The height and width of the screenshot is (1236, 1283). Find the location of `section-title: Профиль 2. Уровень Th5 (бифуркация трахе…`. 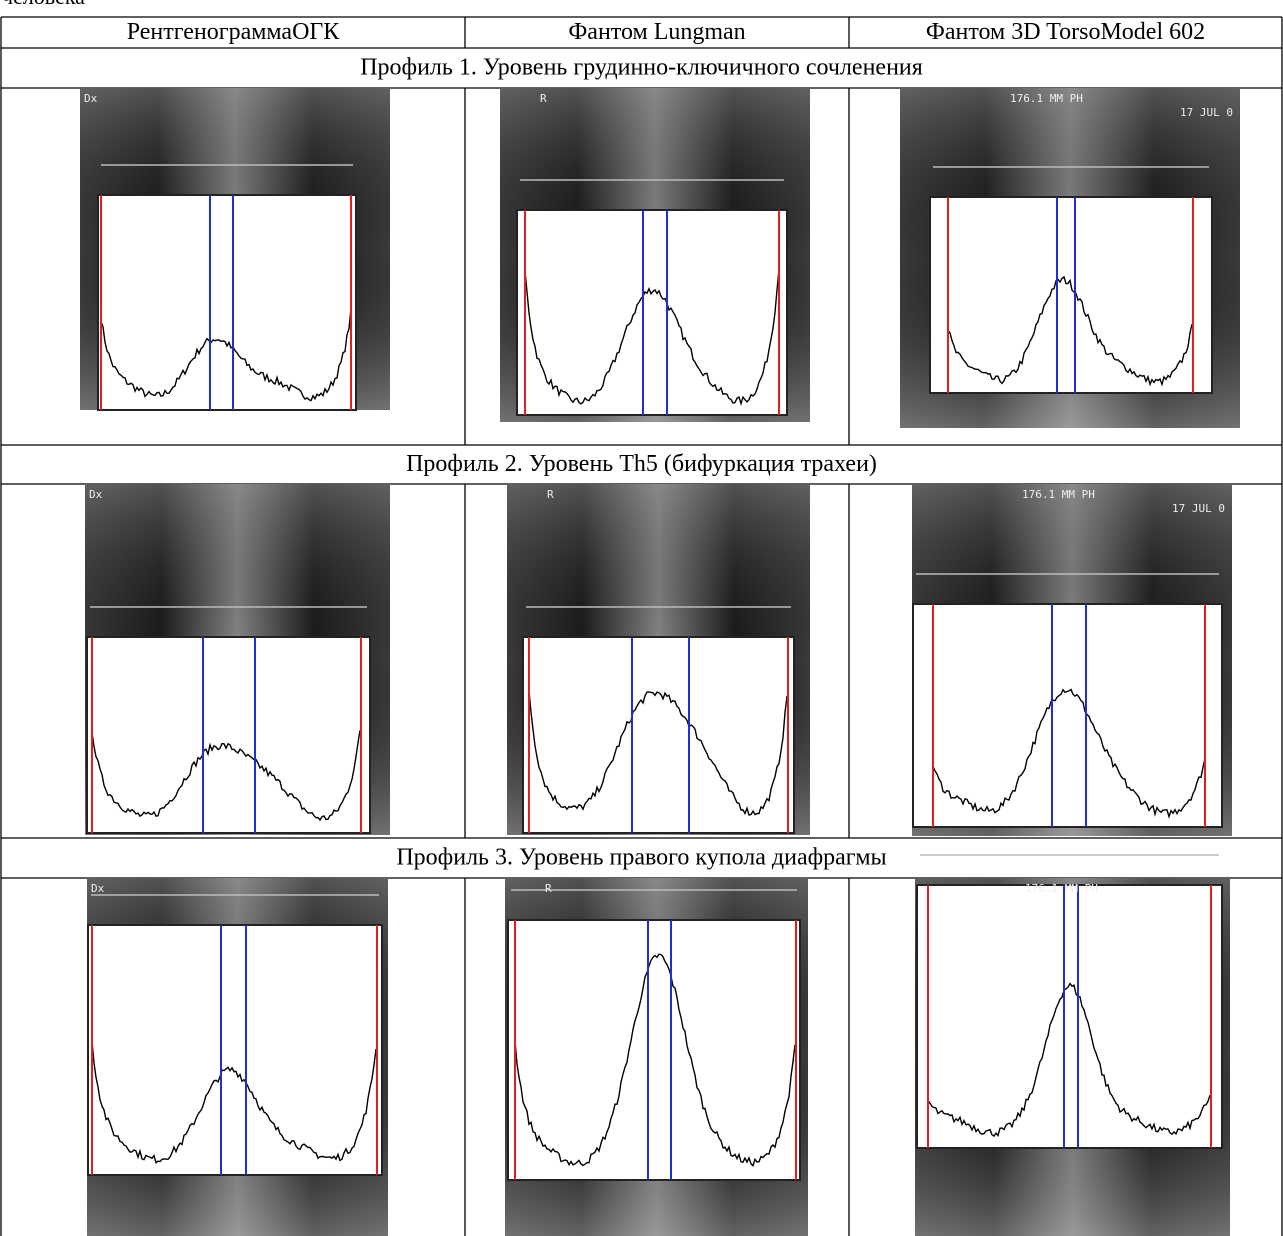

section-title: Профиль 2. Уровень Th5 (бифуркация трахе… is located at coordinates (641, 464).